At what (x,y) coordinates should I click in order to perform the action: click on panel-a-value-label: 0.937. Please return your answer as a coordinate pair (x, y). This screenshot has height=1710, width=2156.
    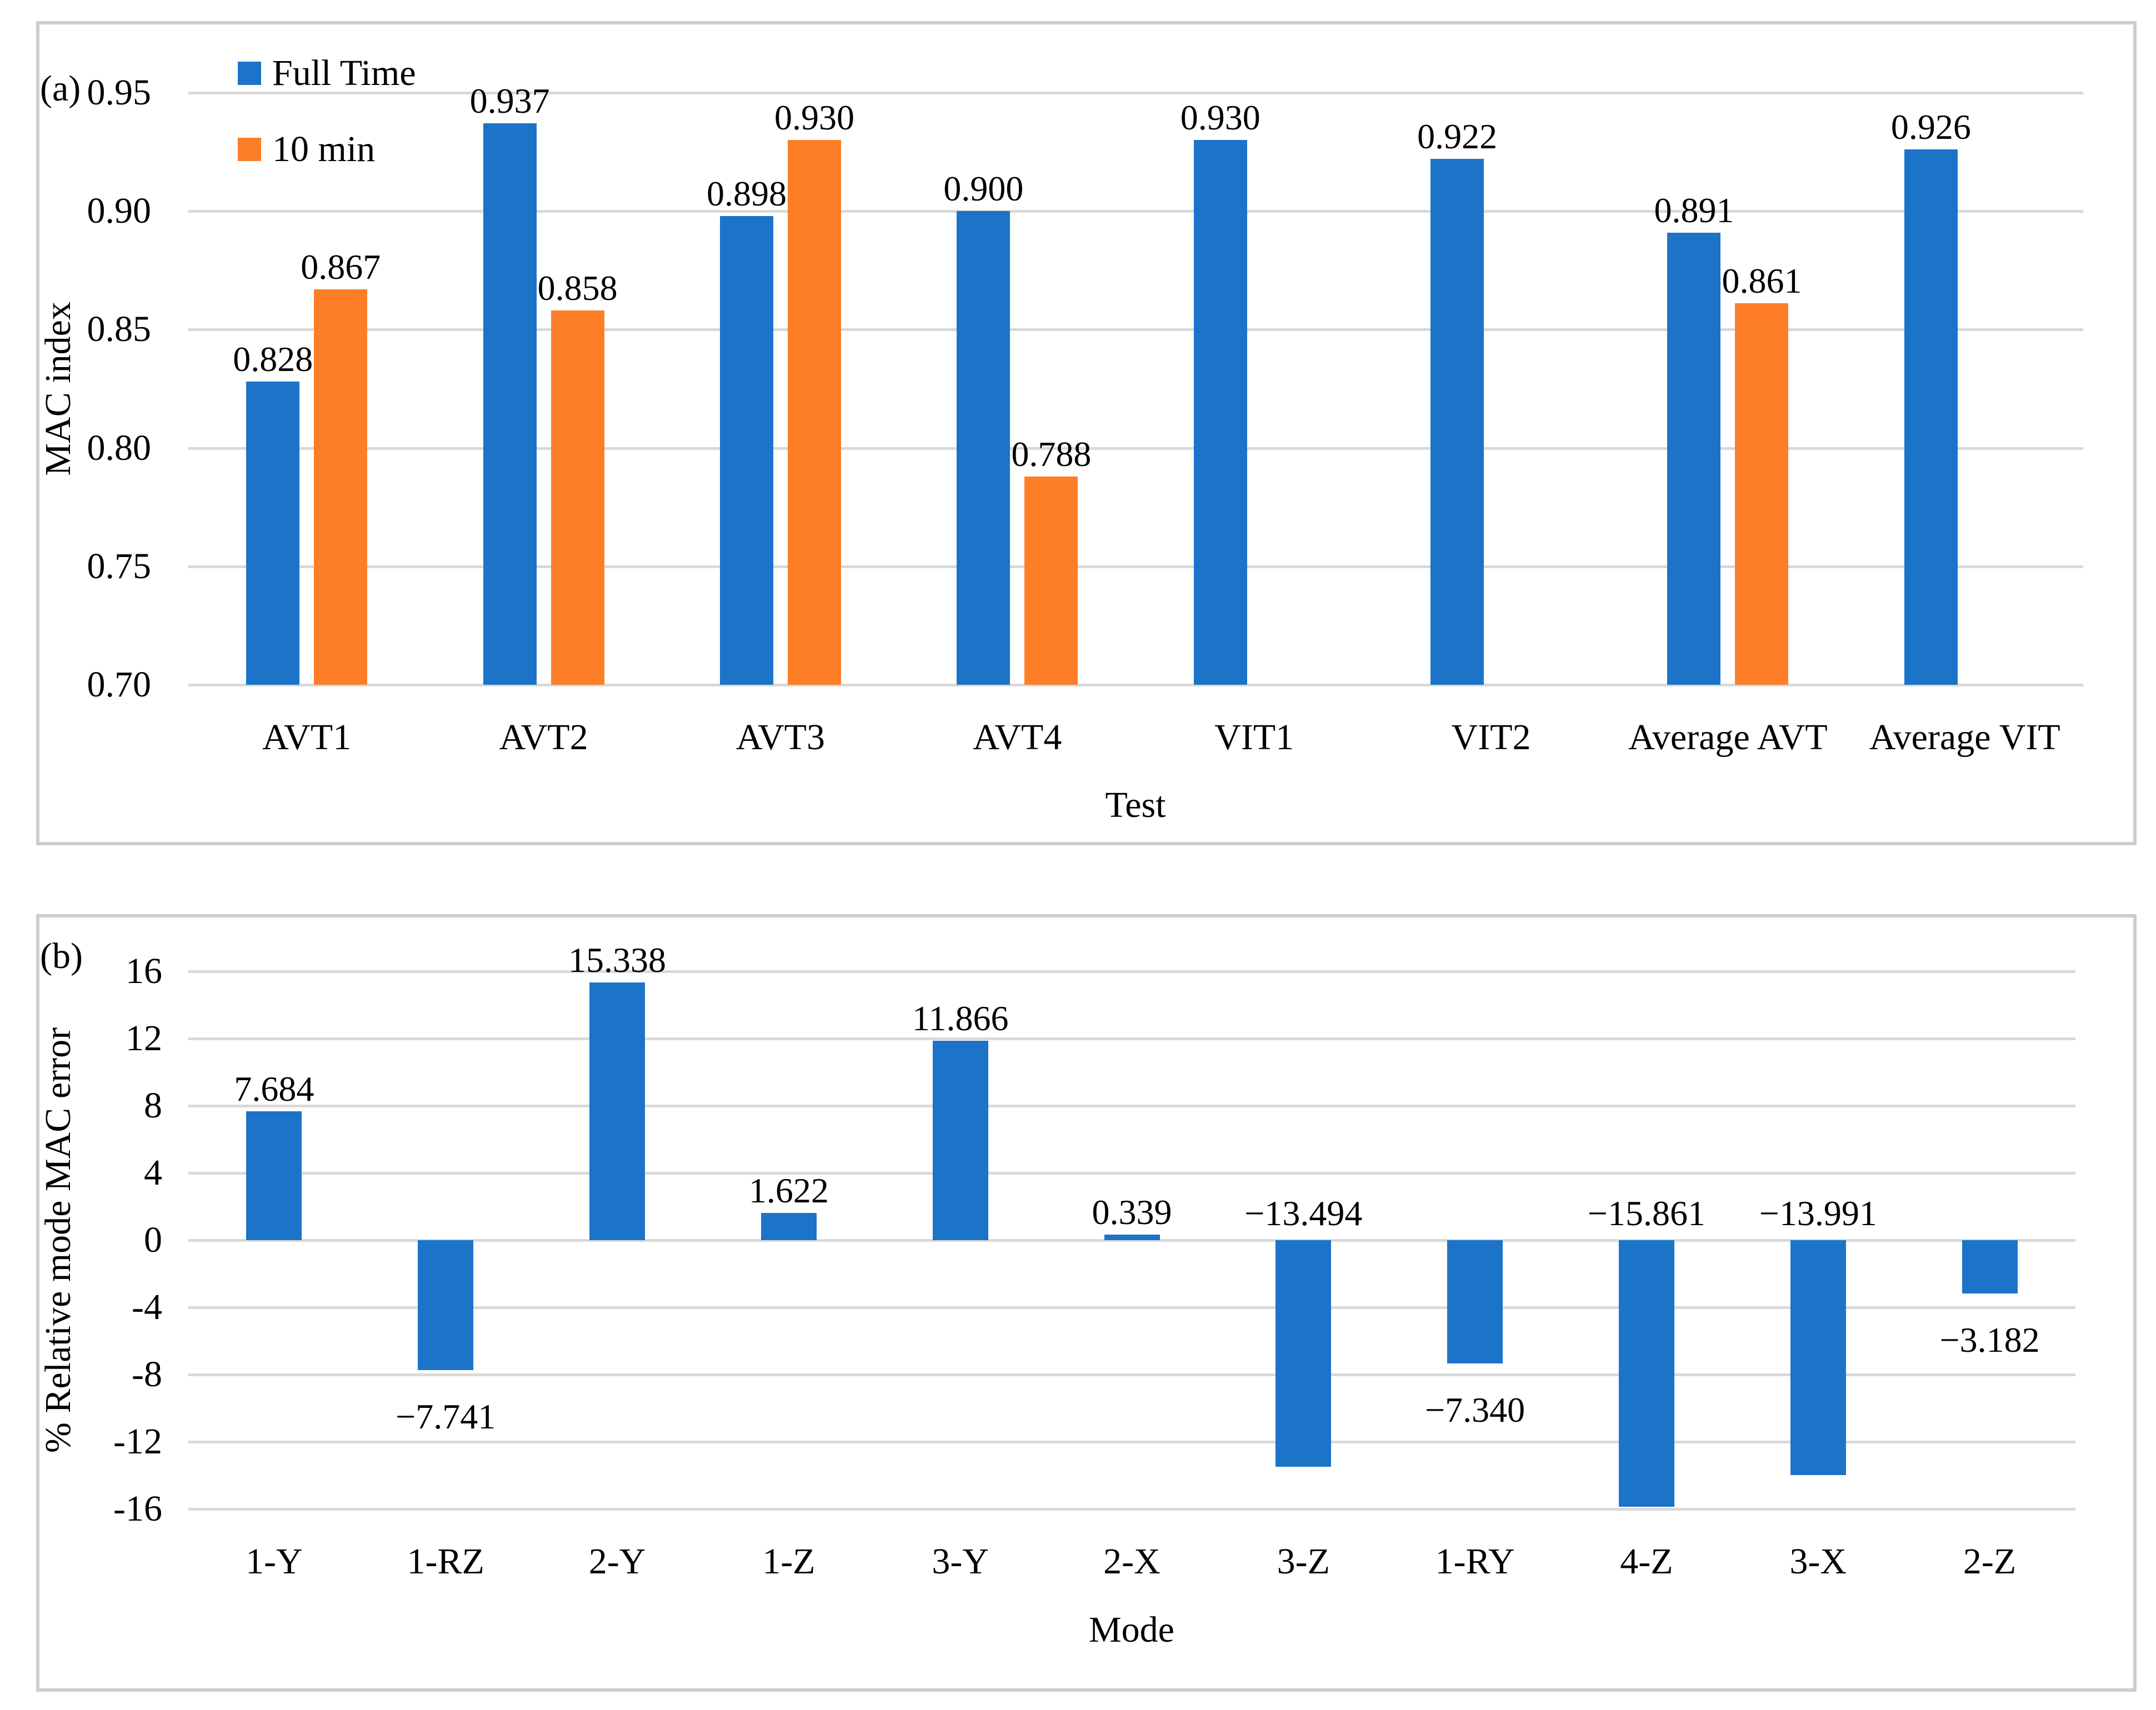
    Looking at the image, I should click on (509, 101).